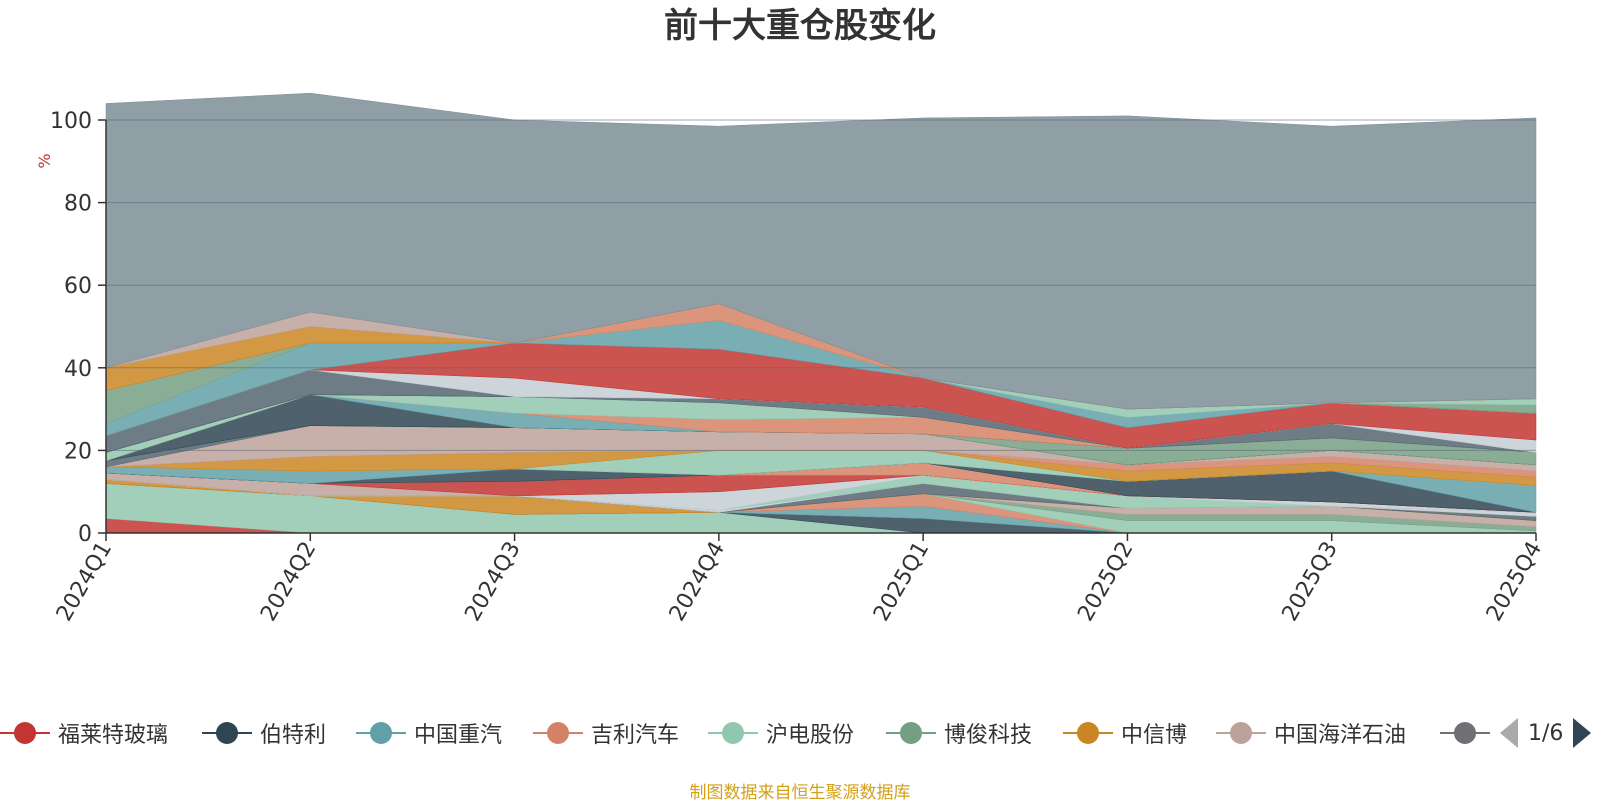 The height and width of the screenshot is (803, 1600). What do you see at coordinates (78, 286) in the screenshot?
I see `y-tick-label-3: 60` at bounding box center [78, 286].